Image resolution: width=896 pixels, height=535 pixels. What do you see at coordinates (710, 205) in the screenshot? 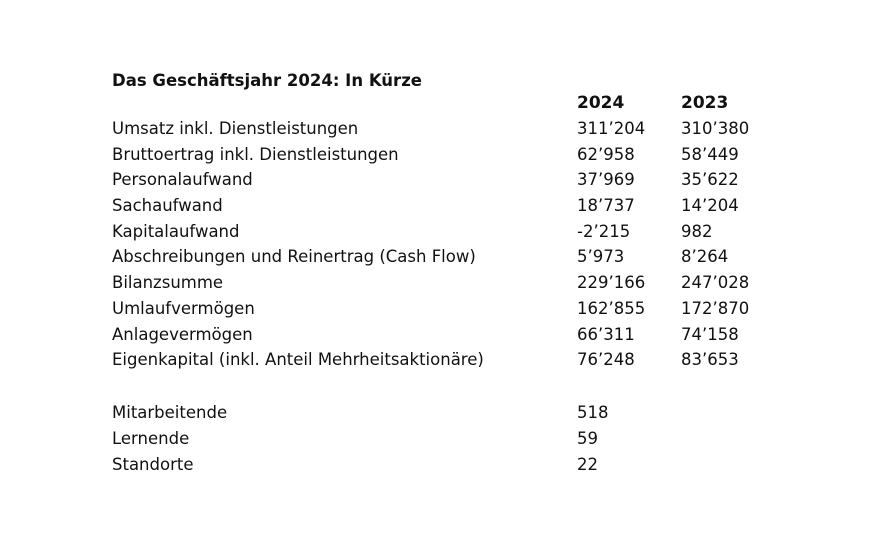
I see `value-2023: 14’204` at bounding box center [710, 205].